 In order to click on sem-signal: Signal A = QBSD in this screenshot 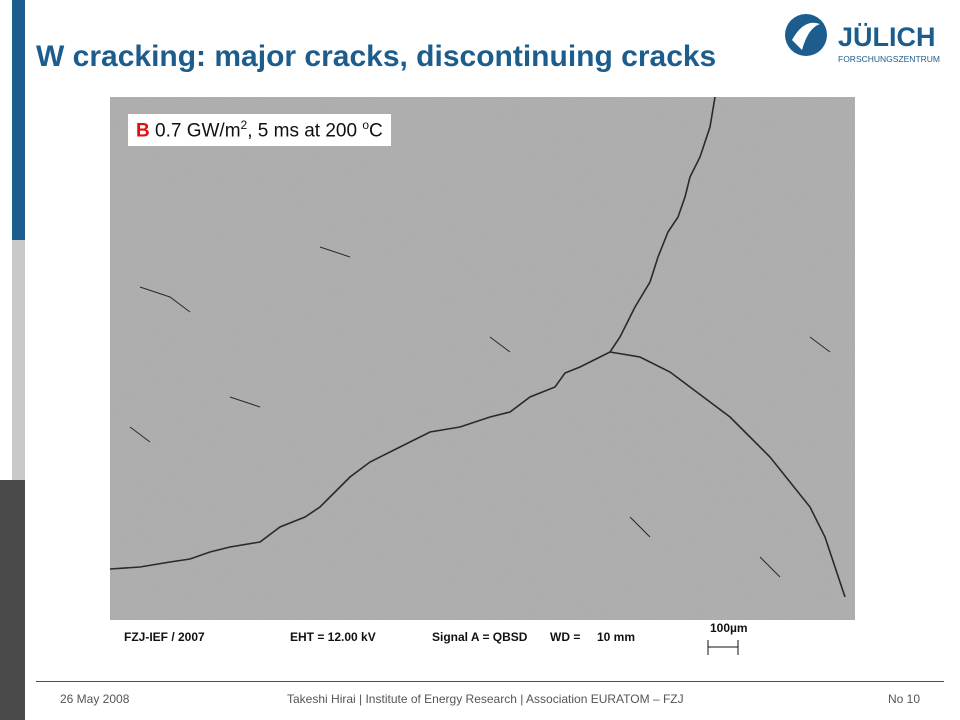, I will do `click(480, 637)`.